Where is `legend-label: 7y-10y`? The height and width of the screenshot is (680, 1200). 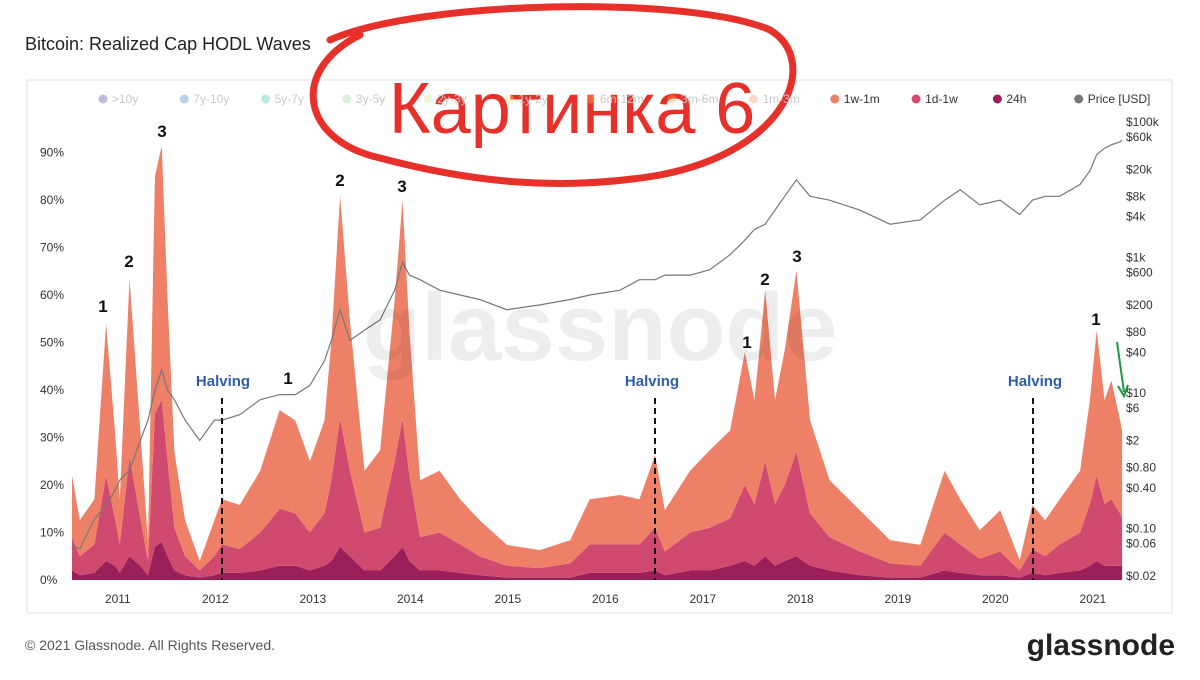 legend-label: 7y-10y is located at coordinates (211, 99).